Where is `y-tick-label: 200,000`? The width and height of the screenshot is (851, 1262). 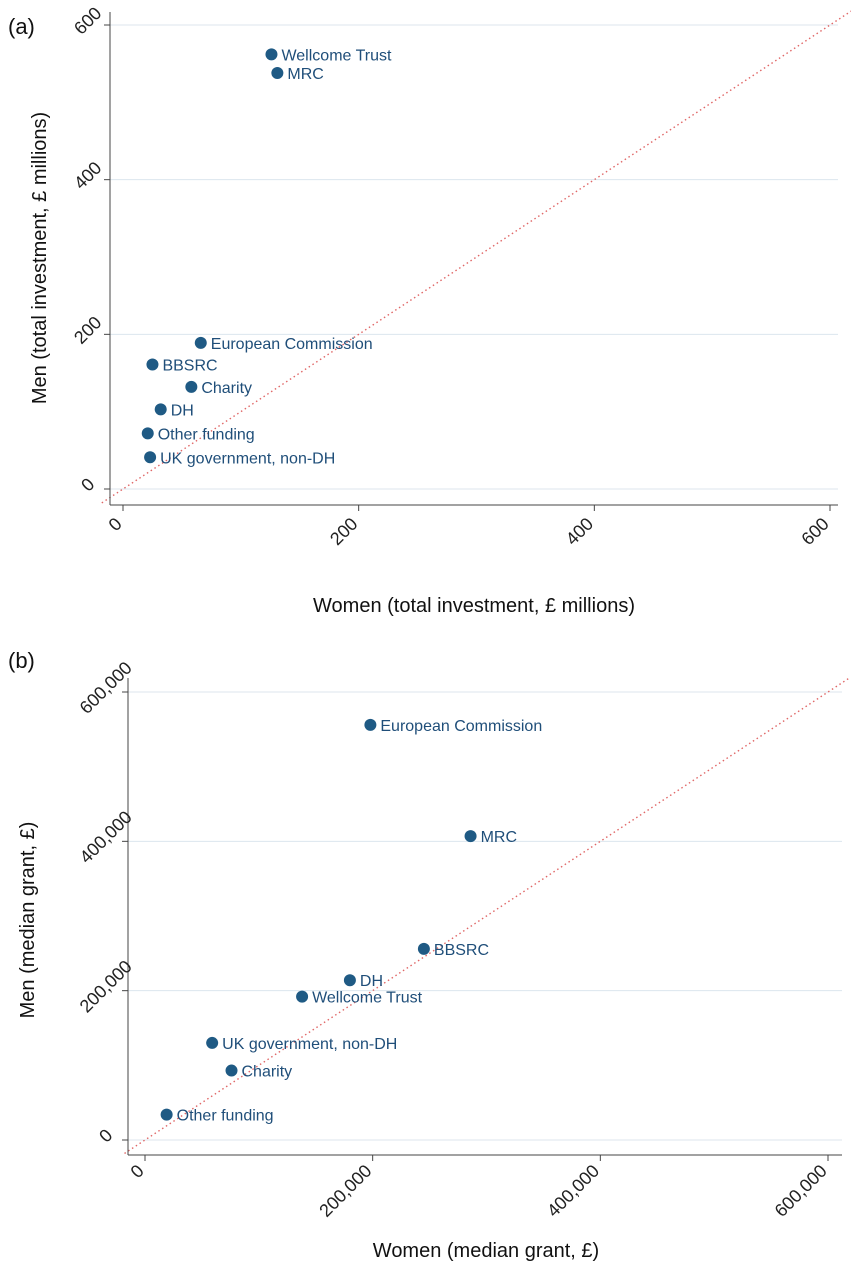 y-tick-label: 200,000 is located at coordinates (106, 986).